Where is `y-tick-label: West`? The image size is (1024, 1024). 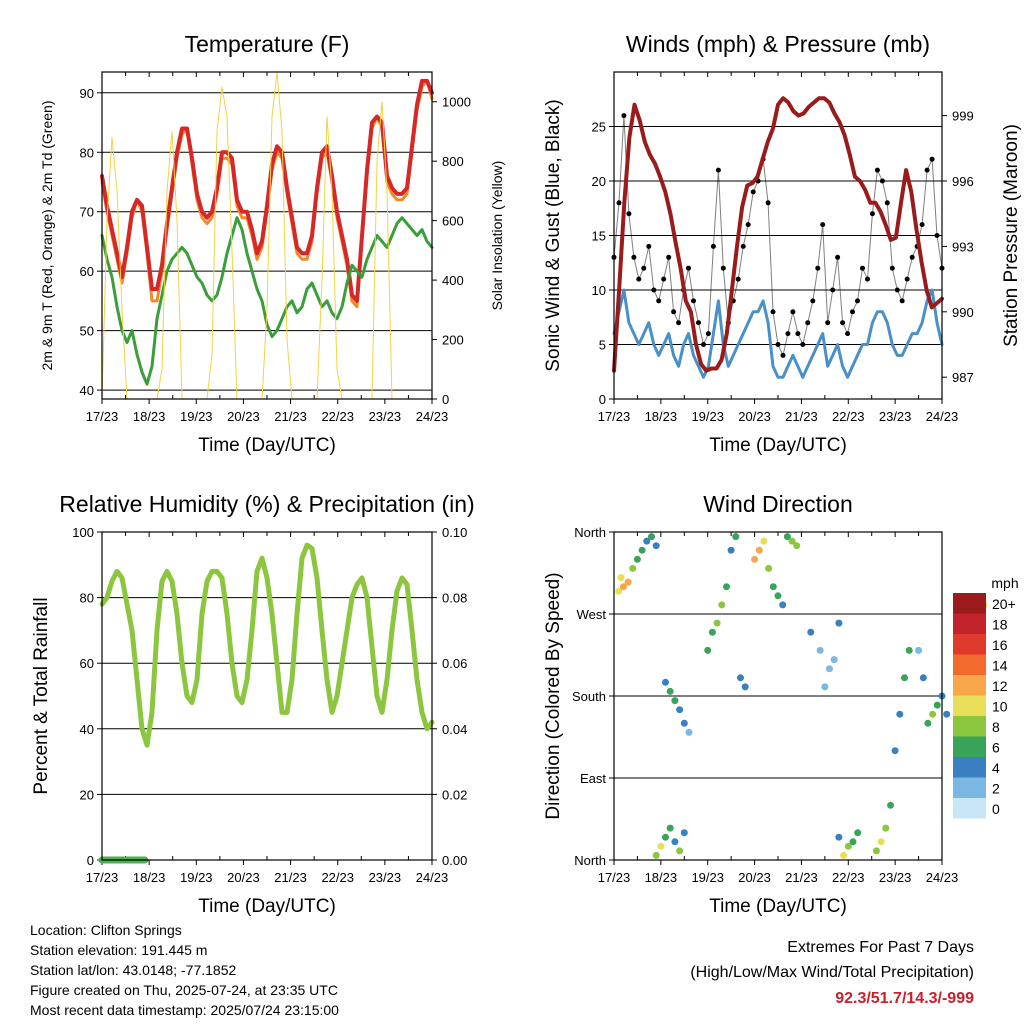
y-tick-label: West is located at coordinates (592, 614).